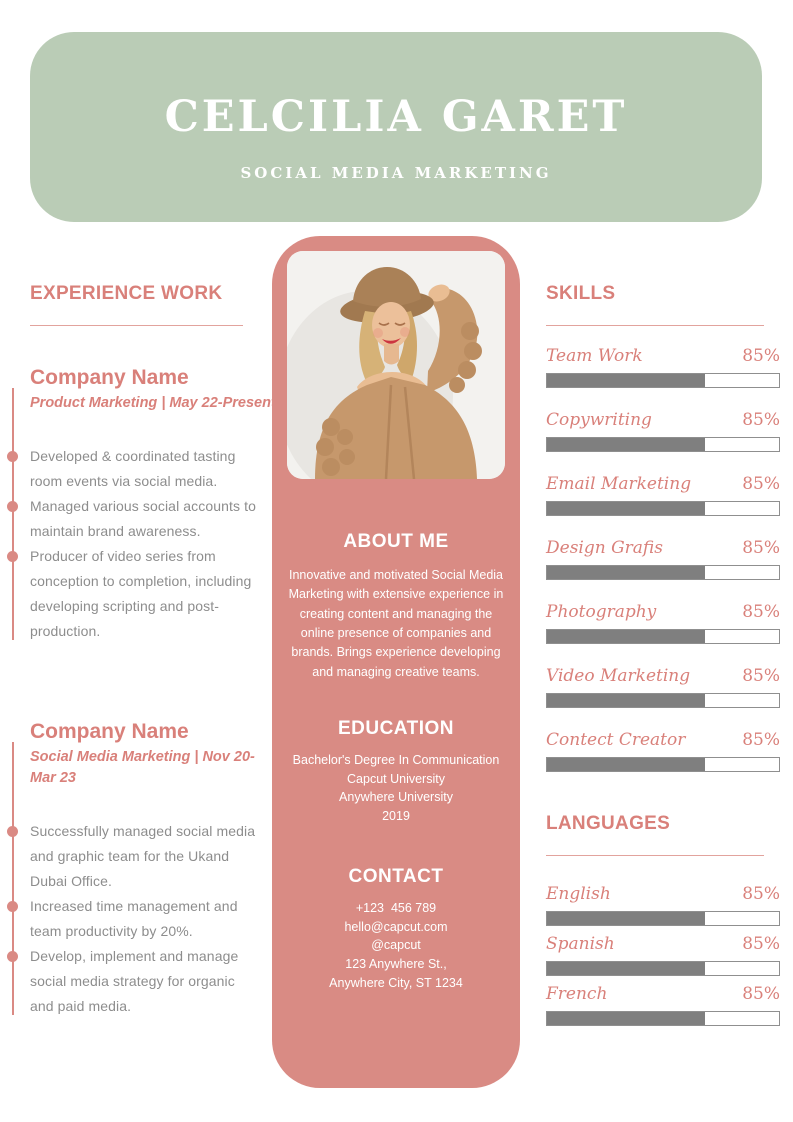 The width and height of the screenshot is (793, 1122). I want to click on skill-label: Copywriting, so click(599, 419).